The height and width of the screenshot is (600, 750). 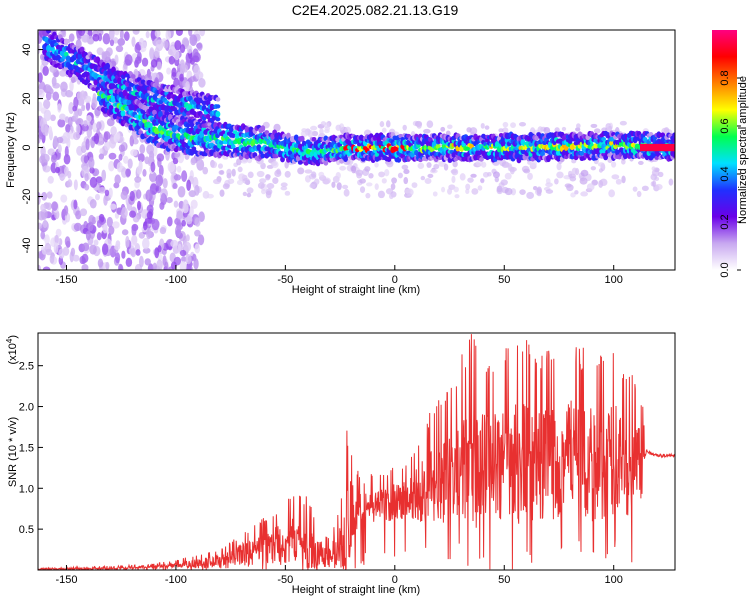 What do you see at coordinates (176, 580) in the screenshot?
I see `snr-x-tick-label: -100` at bounding box center [176, 580].